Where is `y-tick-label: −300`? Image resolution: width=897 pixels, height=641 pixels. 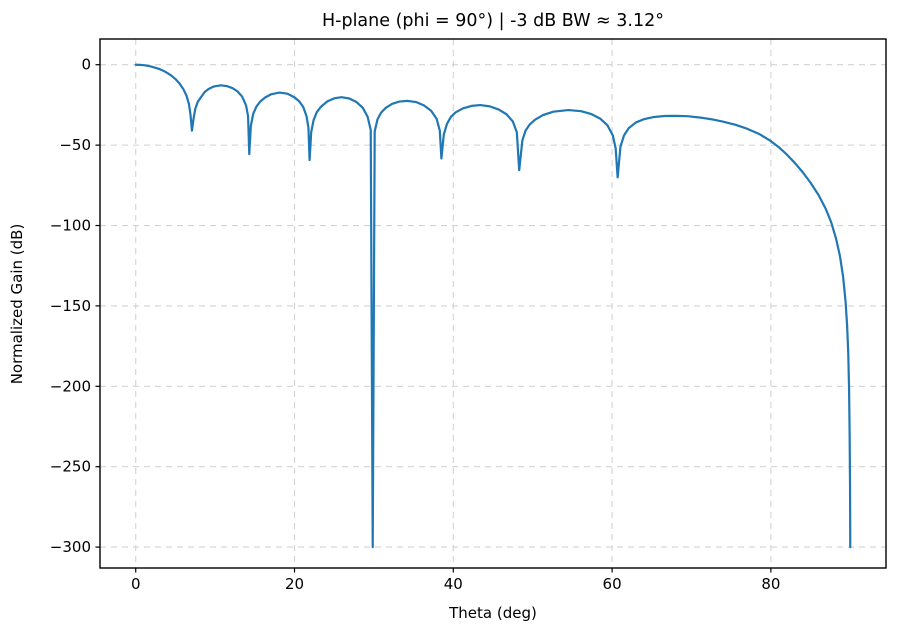 y-tick-label: −300 is located at coordinates (70, 547).